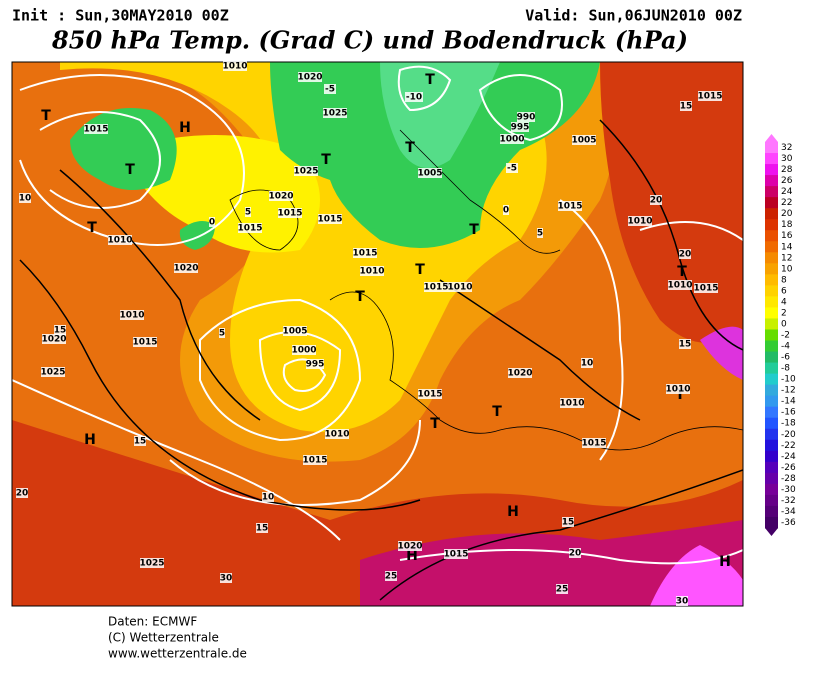 This screenshot has height=675, width=815. What do you see at coordinates (268, 498) in the screenshot?
I see `contour-label: 10` at bounding box center [268, 498].